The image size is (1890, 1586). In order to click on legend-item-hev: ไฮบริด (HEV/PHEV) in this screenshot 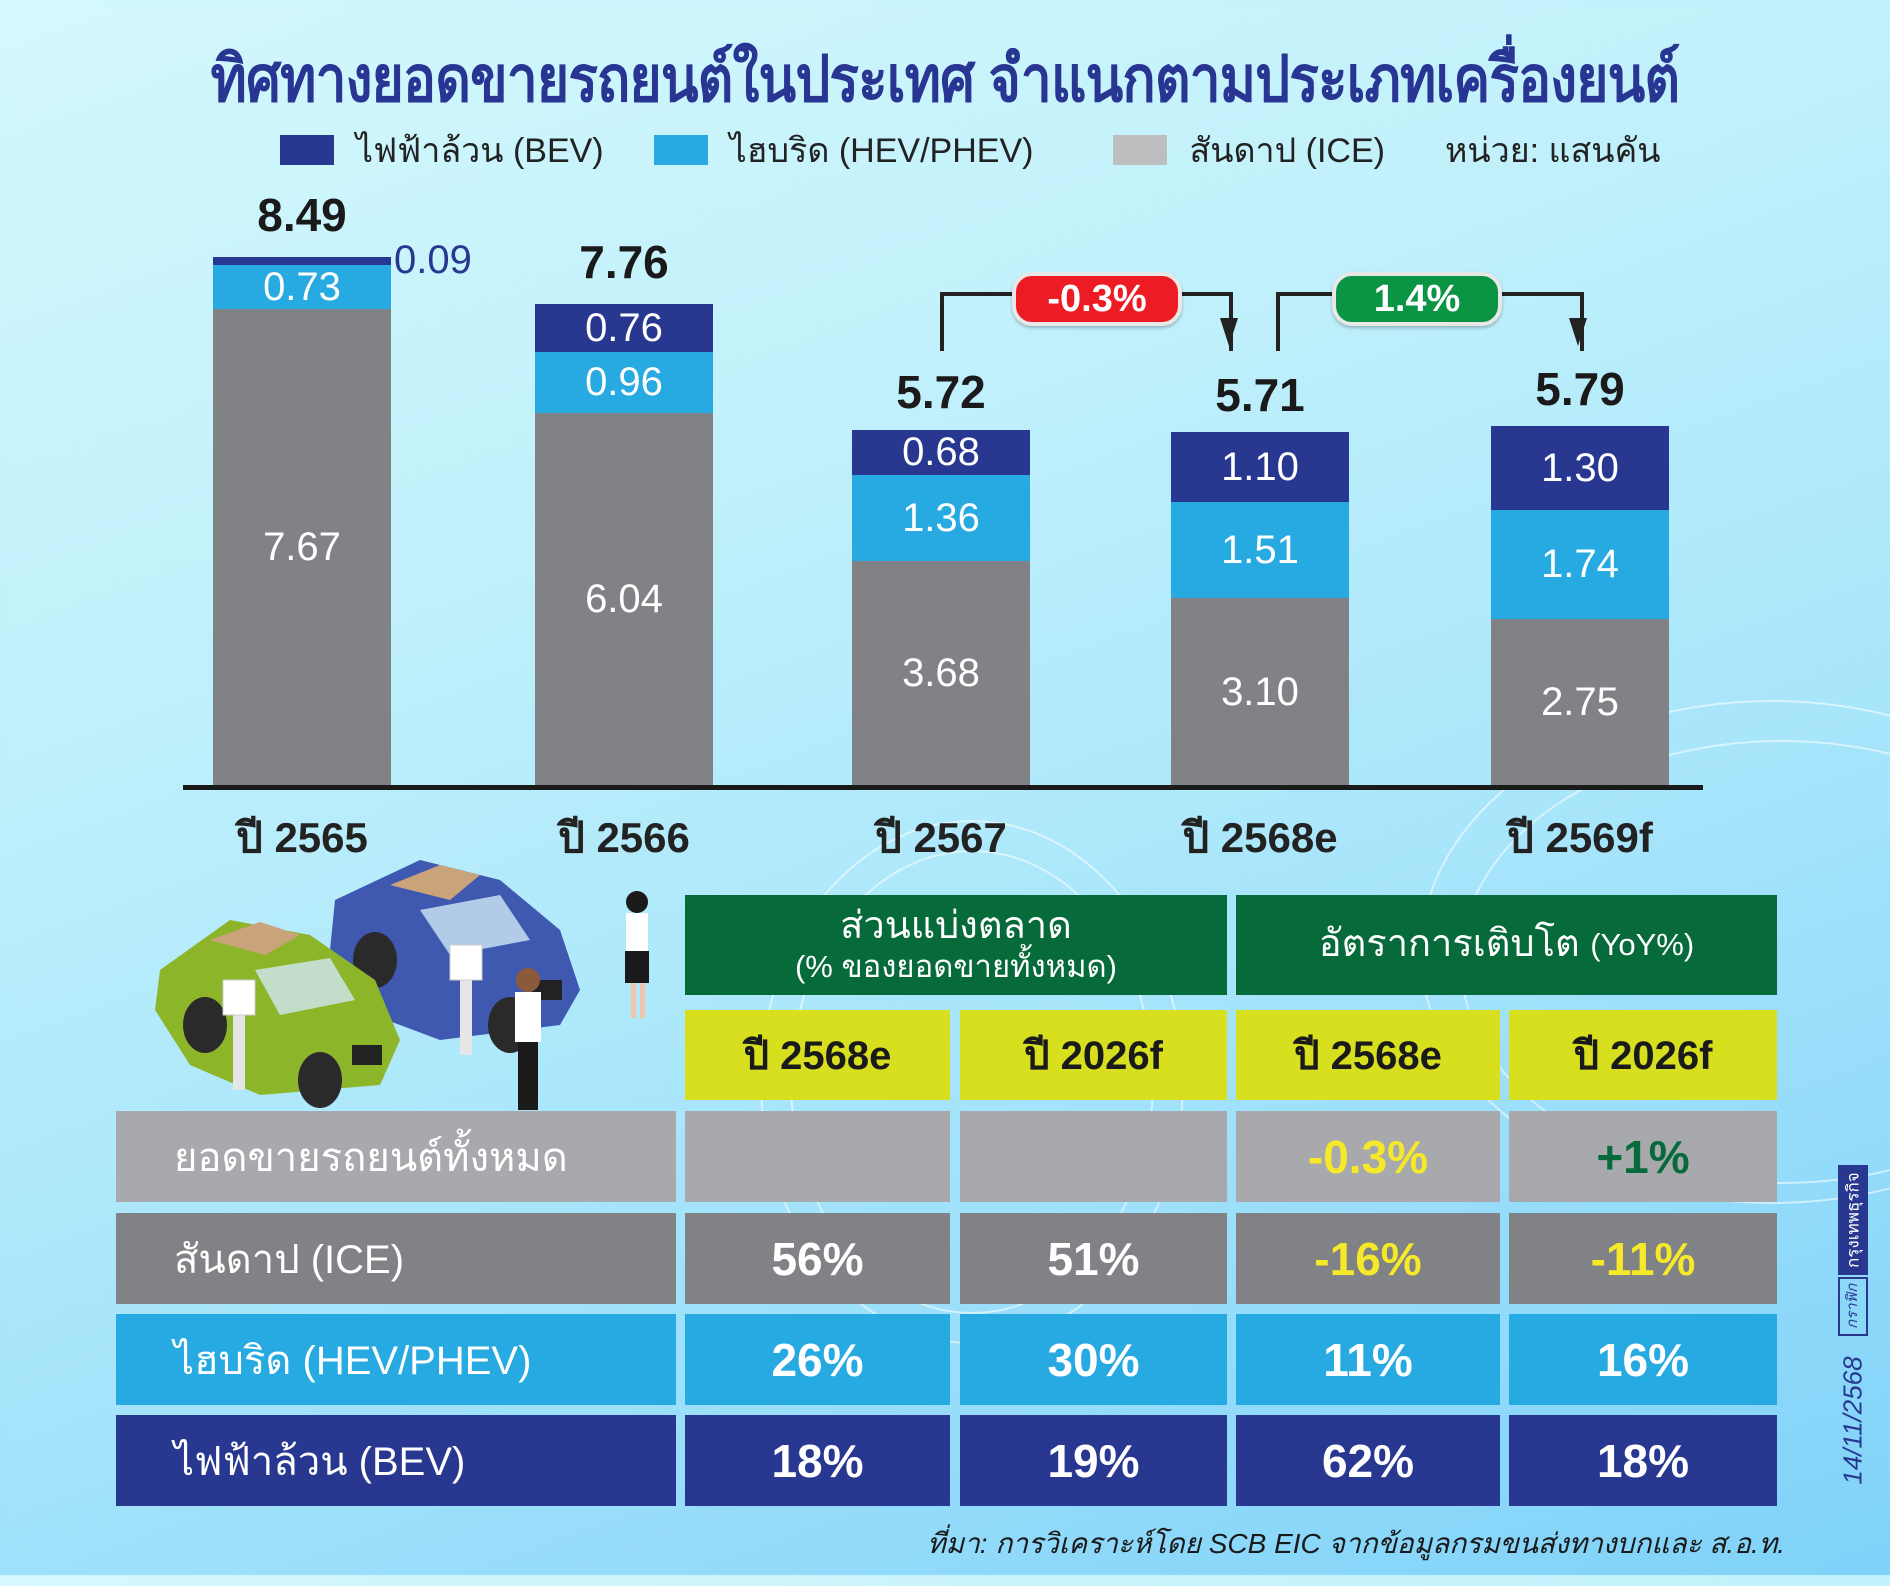, I will do `click(843, 150)`.